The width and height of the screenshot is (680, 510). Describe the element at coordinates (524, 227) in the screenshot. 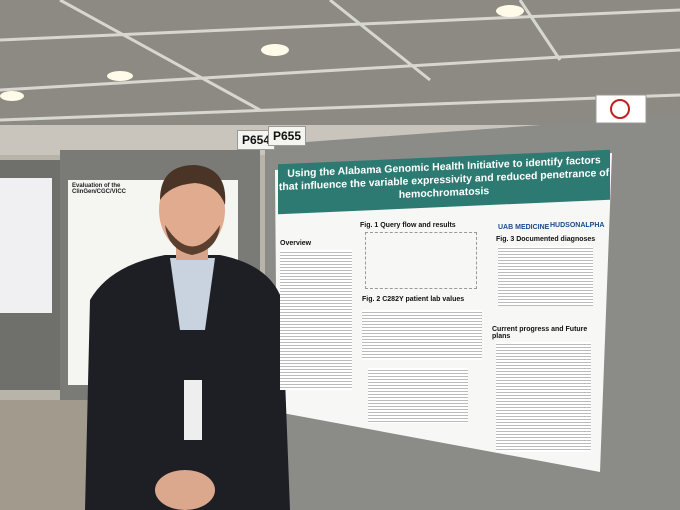

I see `logo: UAB MEDICINE` at that location.